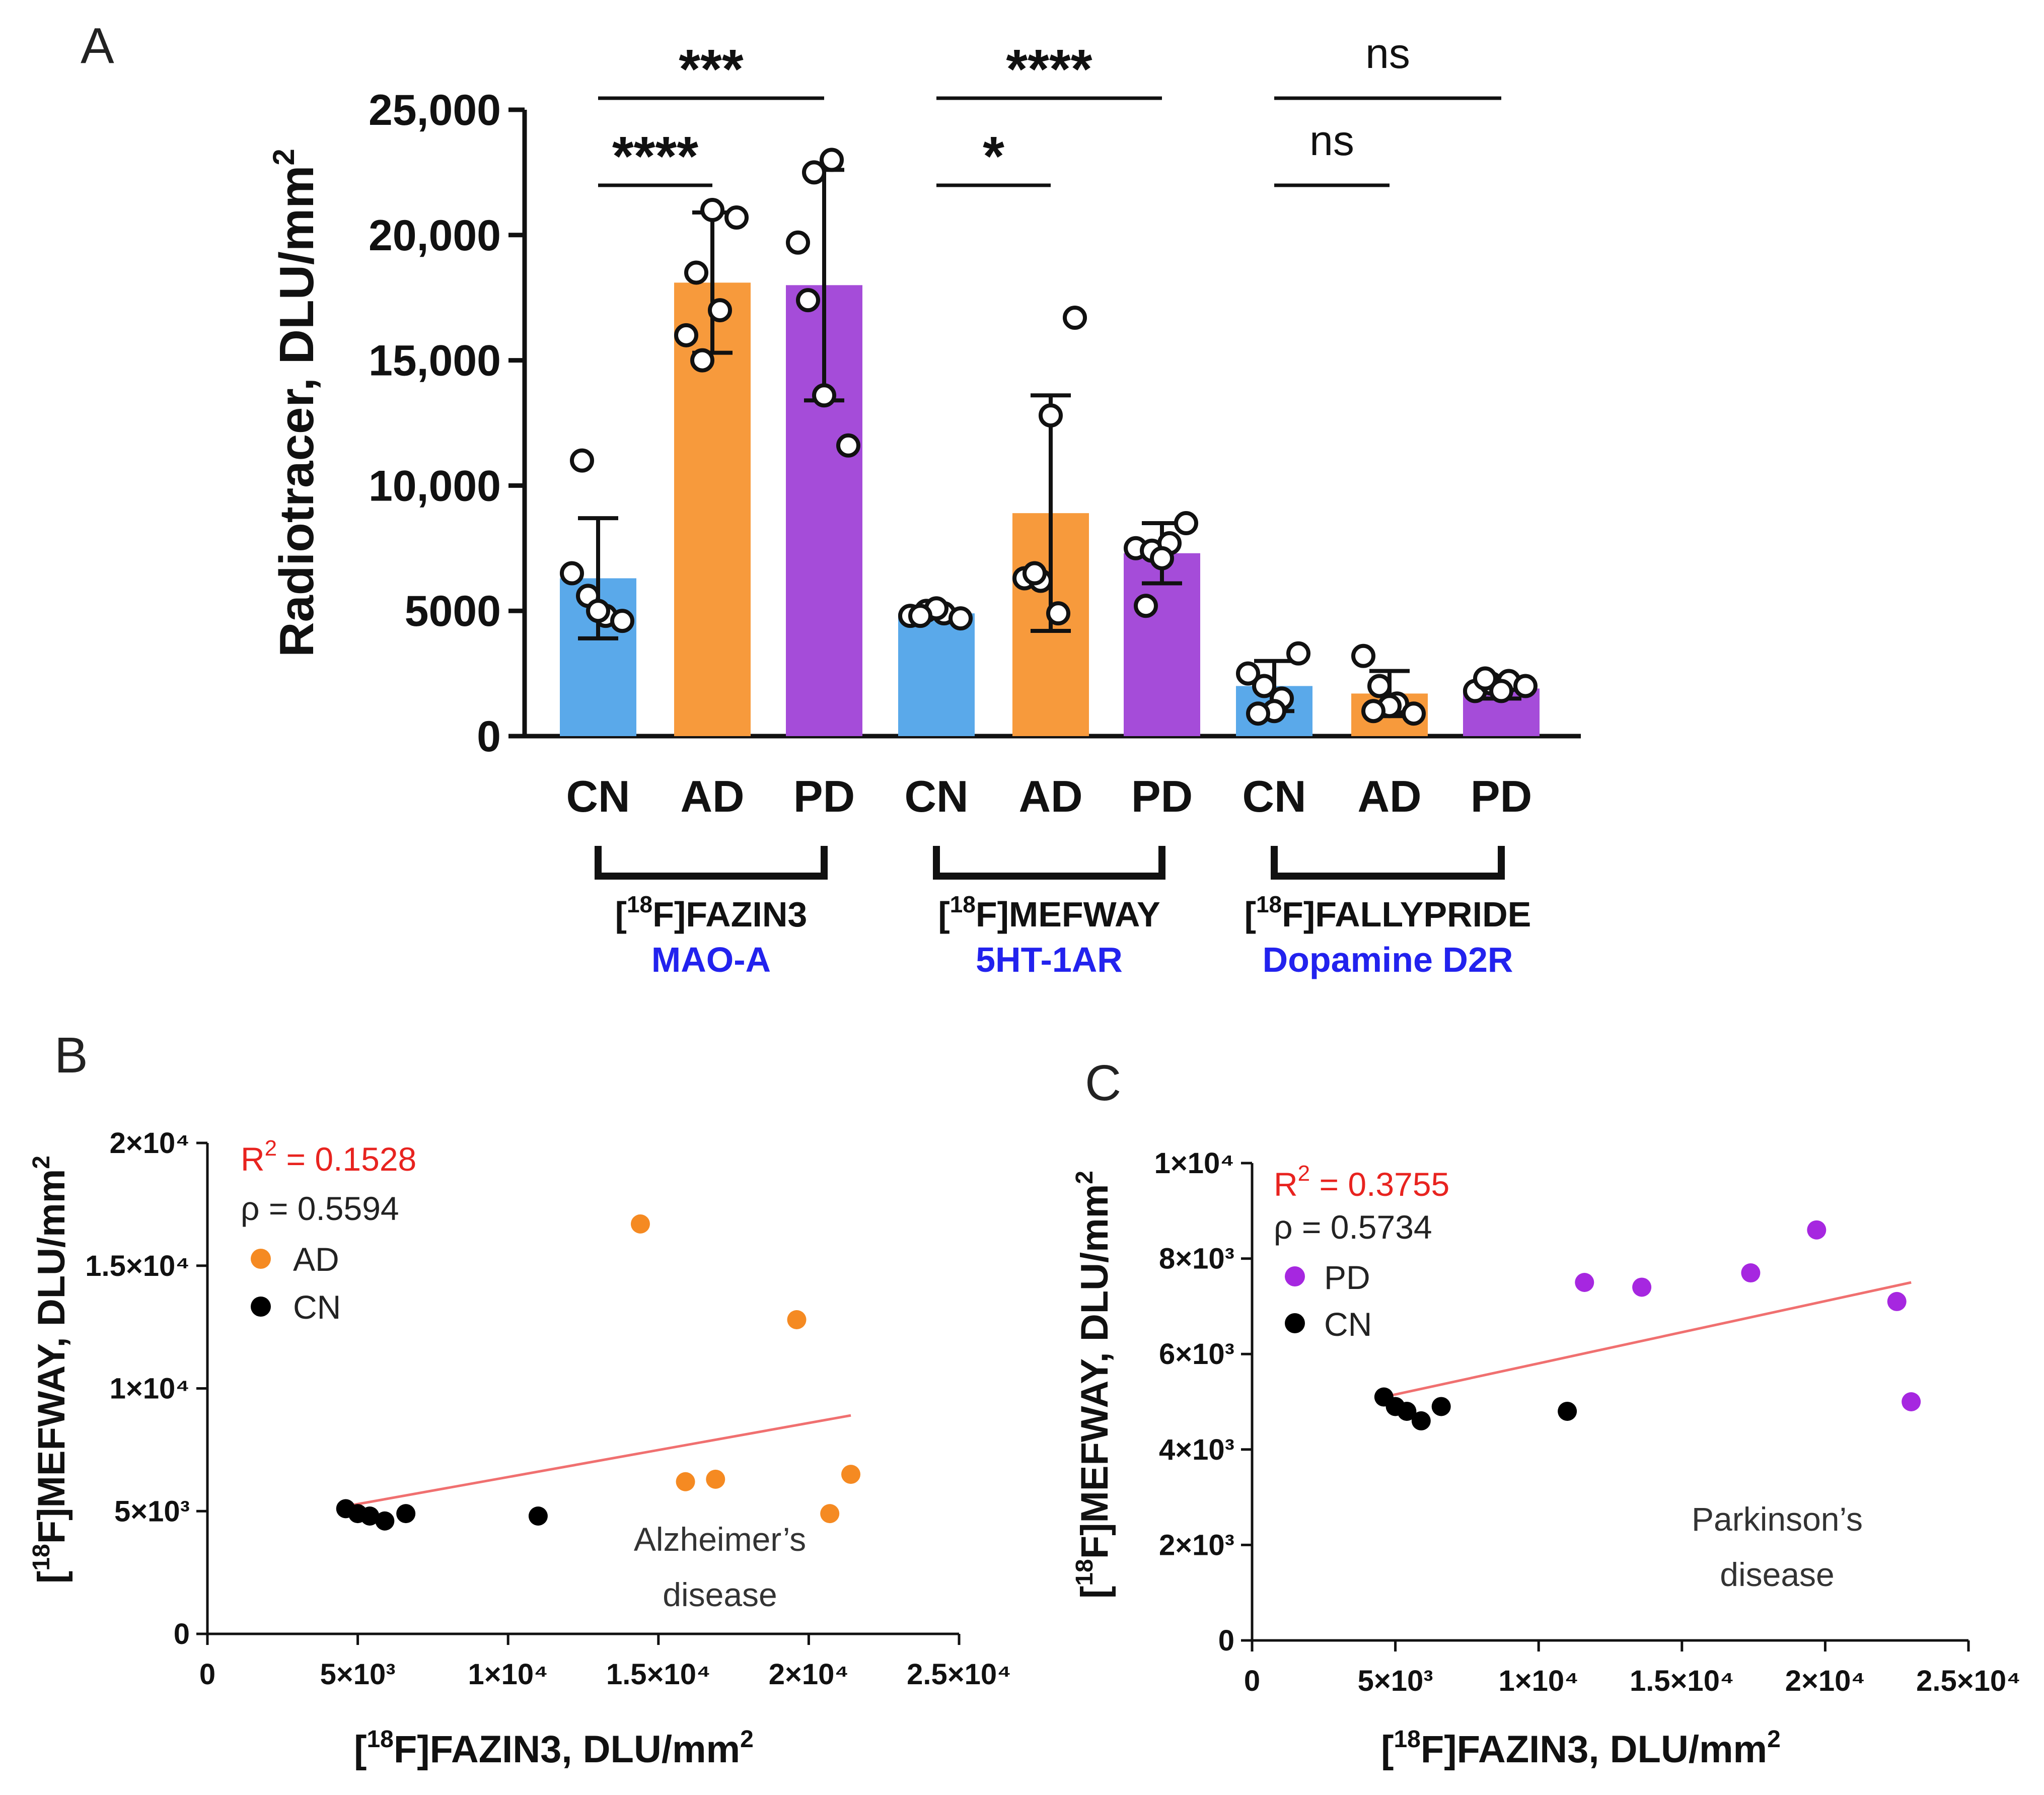  I want to click on c-y-tick-label: 6×10³, so click(1196, 1354).